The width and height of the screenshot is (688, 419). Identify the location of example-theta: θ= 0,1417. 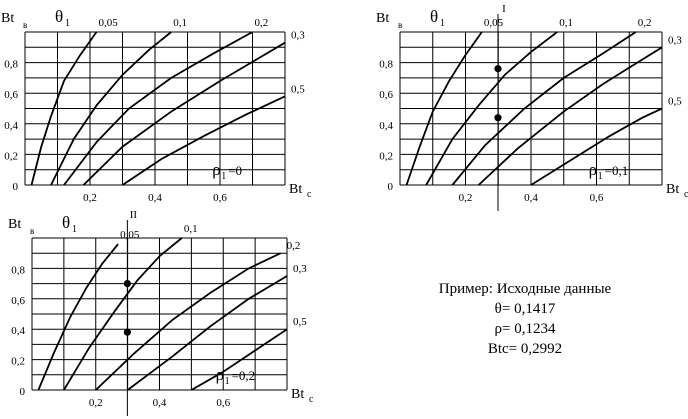
(525, 309).